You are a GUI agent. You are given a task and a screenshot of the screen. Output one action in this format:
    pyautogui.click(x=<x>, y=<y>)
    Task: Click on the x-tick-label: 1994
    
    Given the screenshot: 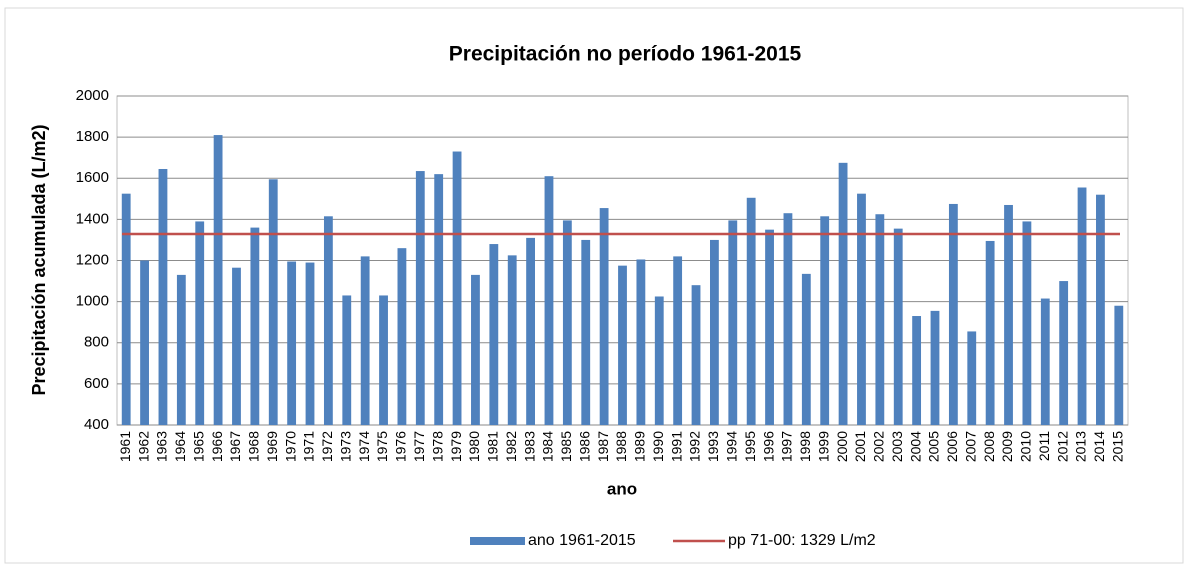 What is the action you would take?
    pyautogui.click(x=731, y=446)
    